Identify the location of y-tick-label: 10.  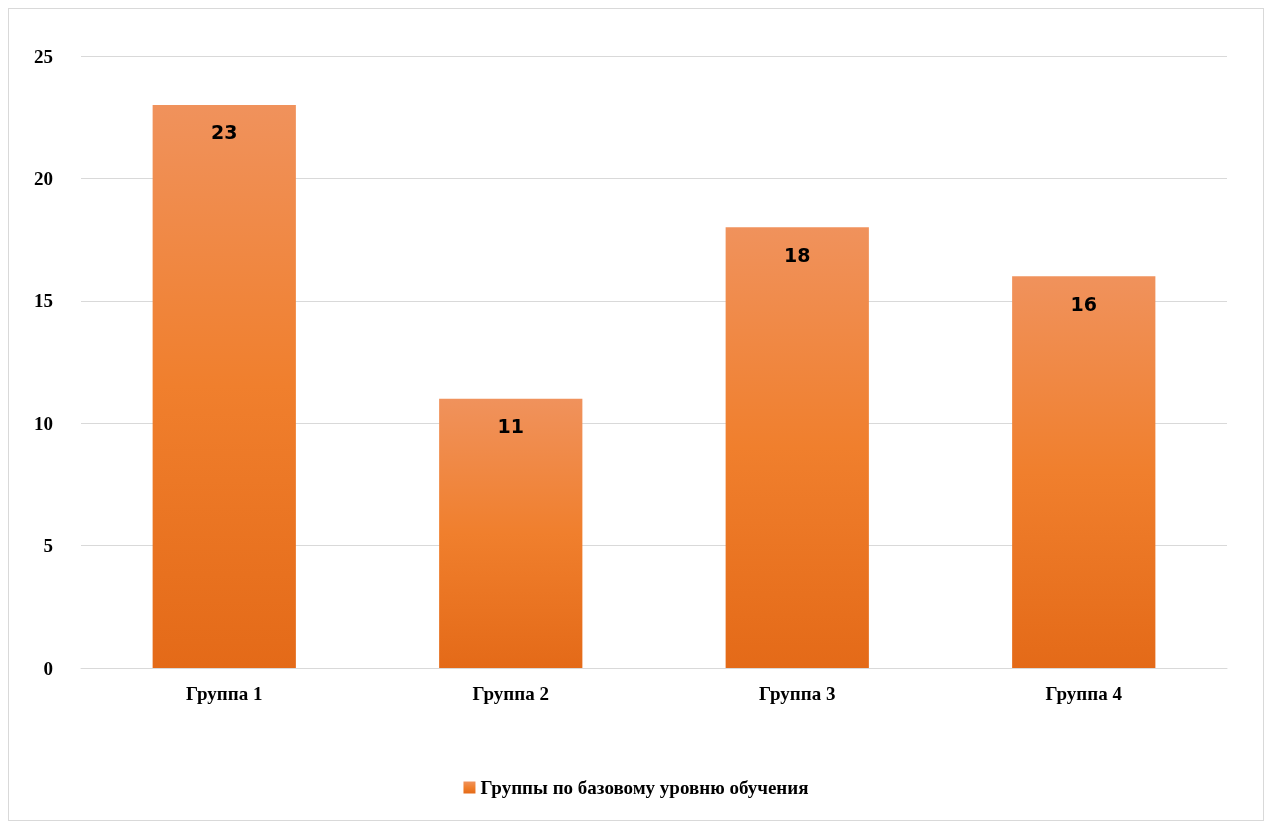
(43, 423).